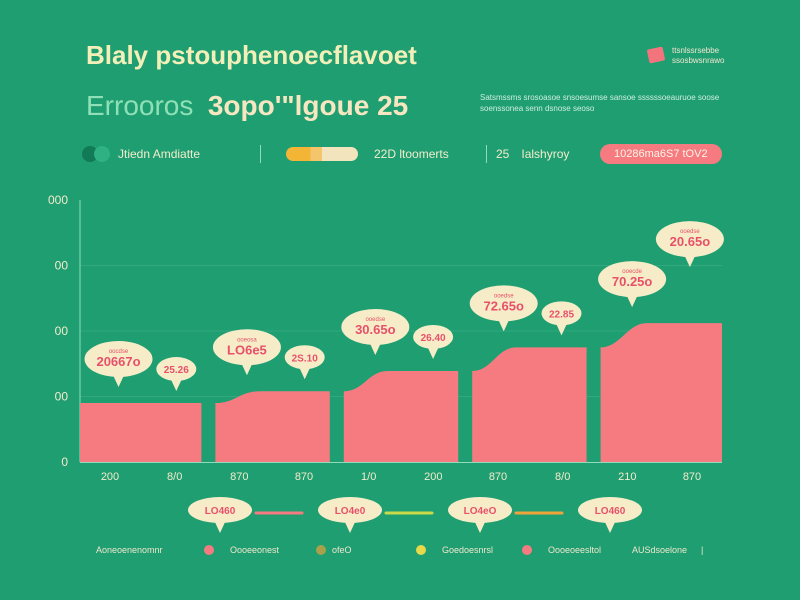 This screenshot has height=600, width=800. Describe the element at coordinates (247, 340) in the screenshot. I see `bubble-3-small-label: ooeosa` at that location.